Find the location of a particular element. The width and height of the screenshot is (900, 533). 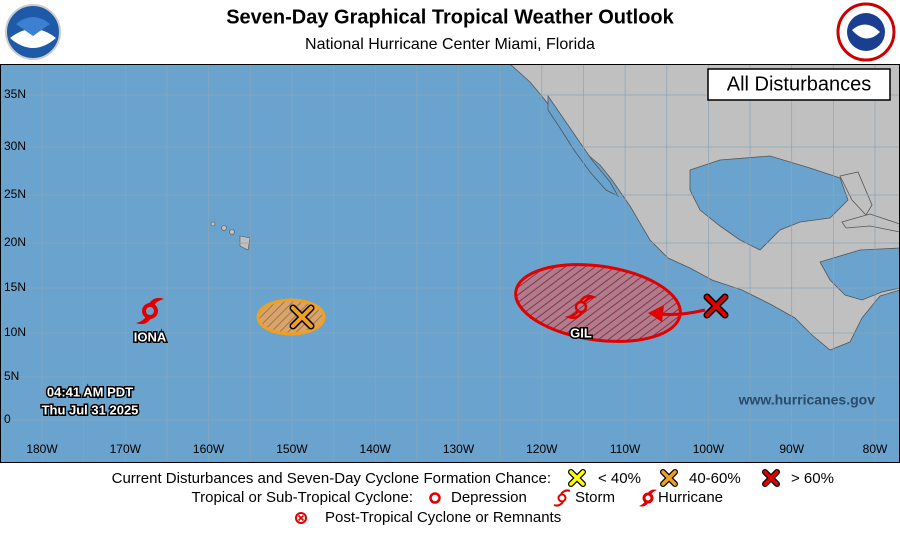

baja-gulf is located at coordinates (583, 145).